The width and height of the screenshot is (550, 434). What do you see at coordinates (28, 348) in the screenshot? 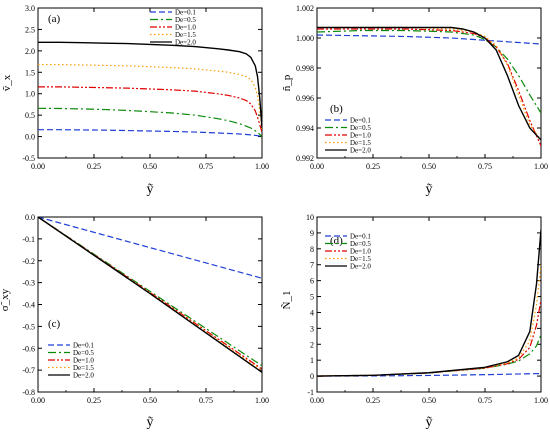
I see `y-tick-label: -0.6` at bounding box center [28, 348].